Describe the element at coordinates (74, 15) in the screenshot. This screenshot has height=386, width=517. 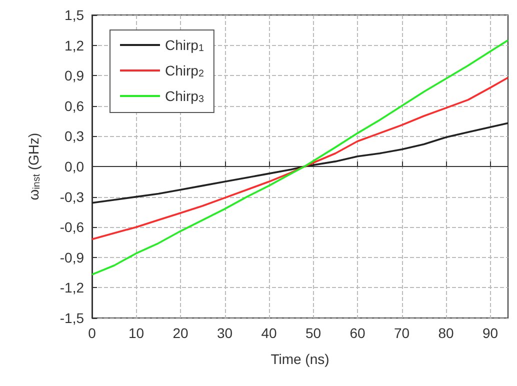
I see `y-tick-label: 1,5` at that location.